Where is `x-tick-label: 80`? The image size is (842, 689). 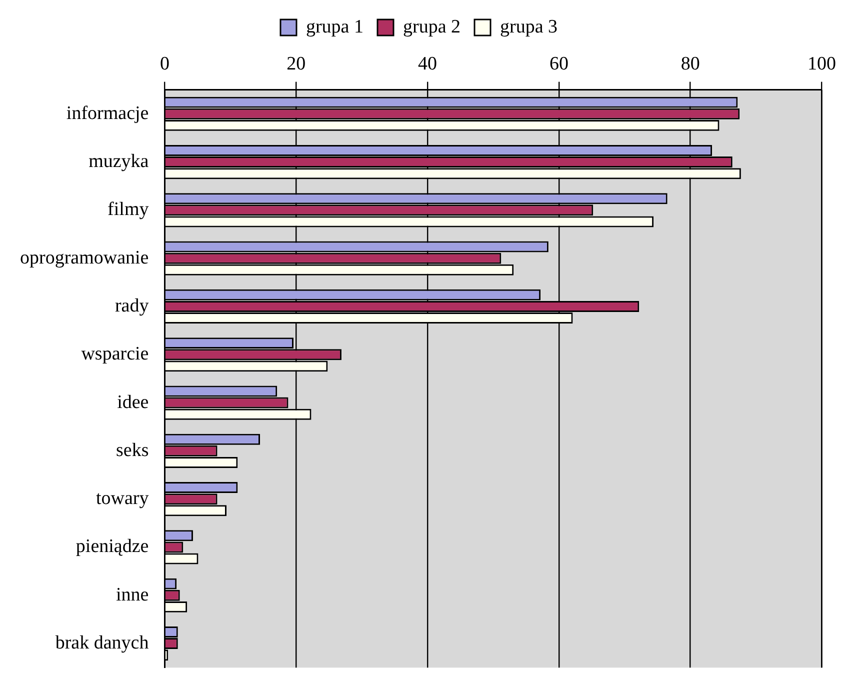 x-tick-label: 80 is located at coordinates (690, 63).